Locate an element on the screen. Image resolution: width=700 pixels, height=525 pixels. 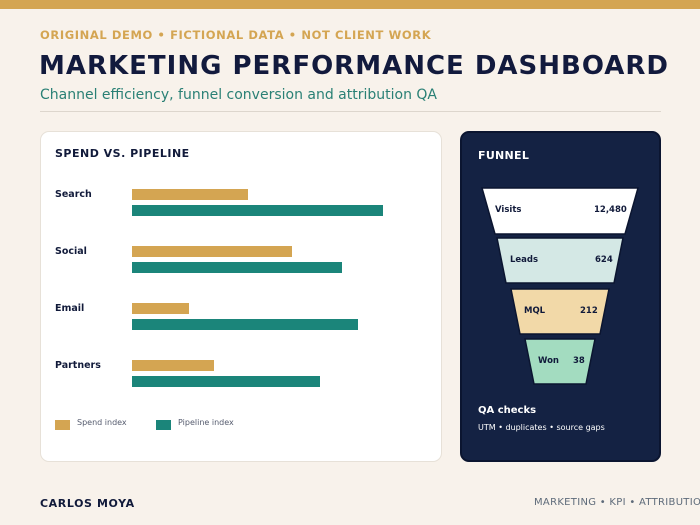
qa-checks-text: UTM • duplicates • source gaps is located at coordinates (541, 427).